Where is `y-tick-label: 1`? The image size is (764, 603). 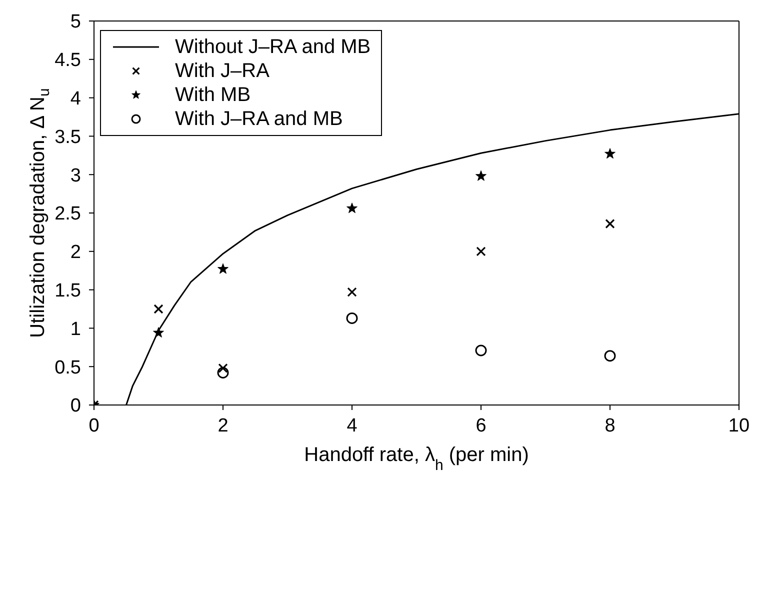
y-tick-label: 1 is located at coordinates (75, 329).